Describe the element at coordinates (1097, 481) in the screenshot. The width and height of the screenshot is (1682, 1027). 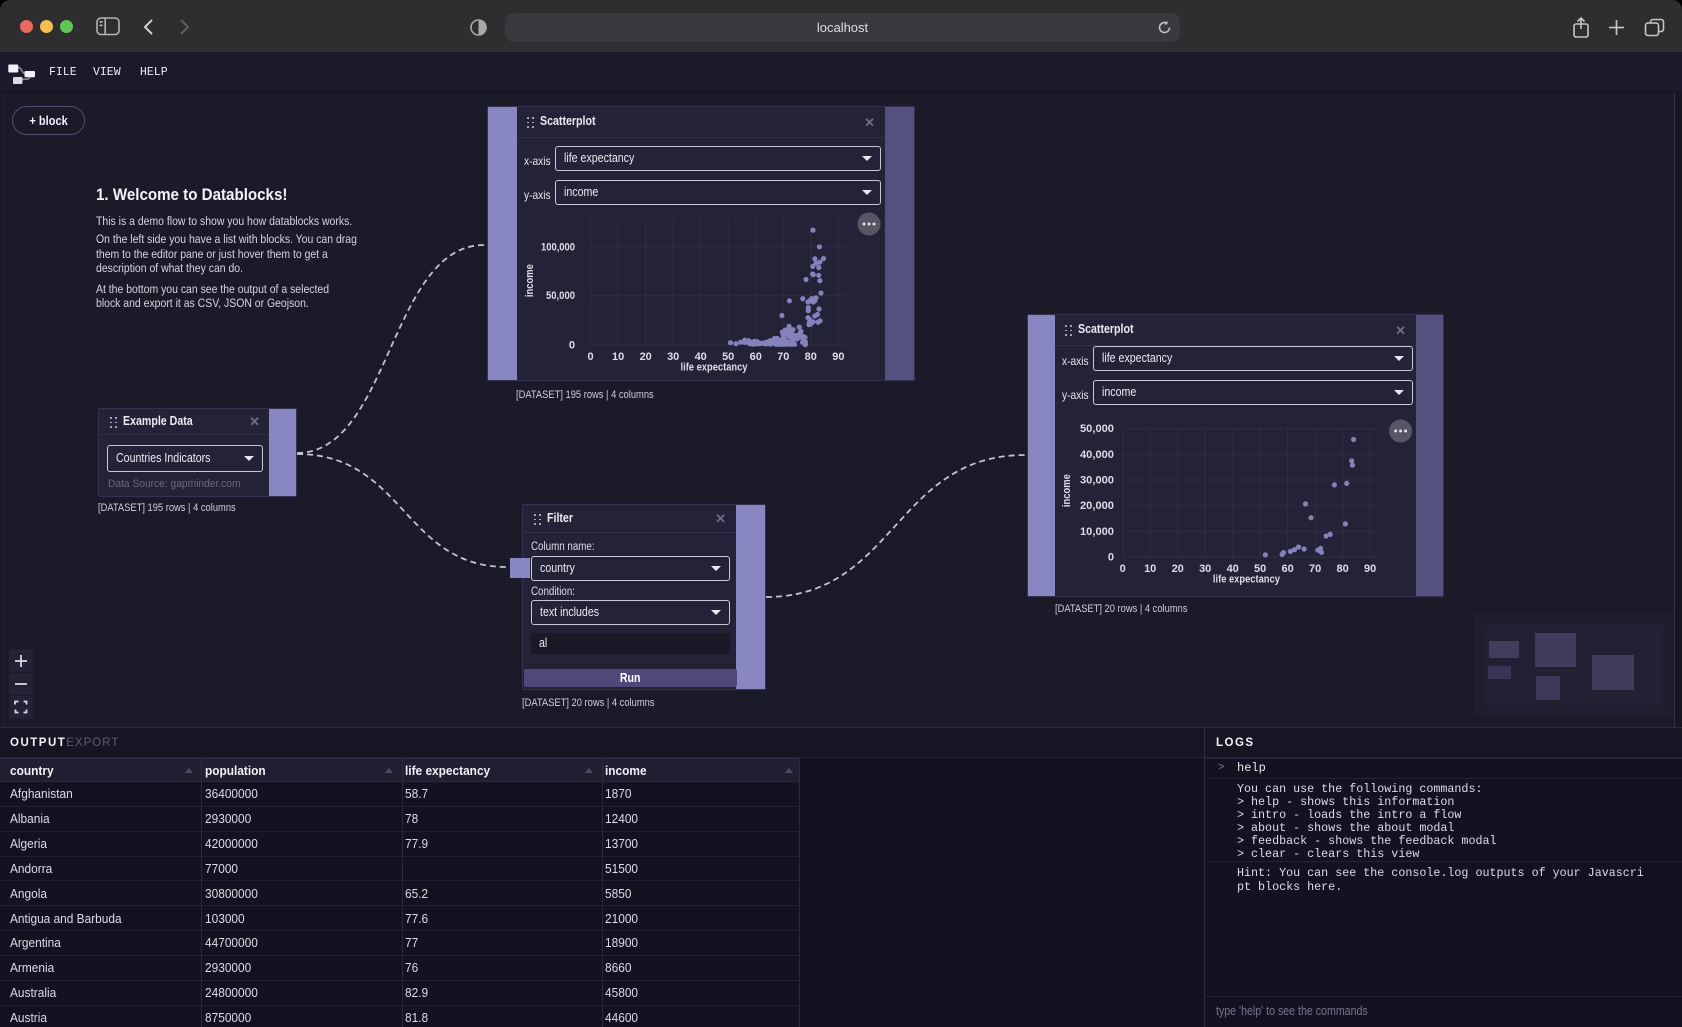
I see `svg-text: 30,000` at that location.